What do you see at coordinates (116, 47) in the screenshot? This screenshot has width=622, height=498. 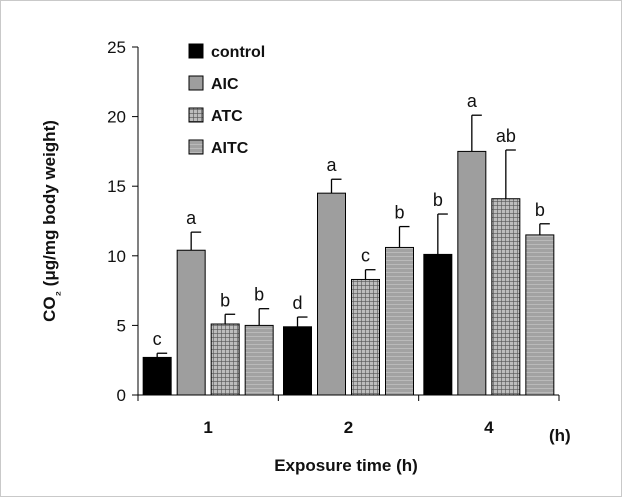 I see `y-tick-label: 25` at bounding box center [116, 47].